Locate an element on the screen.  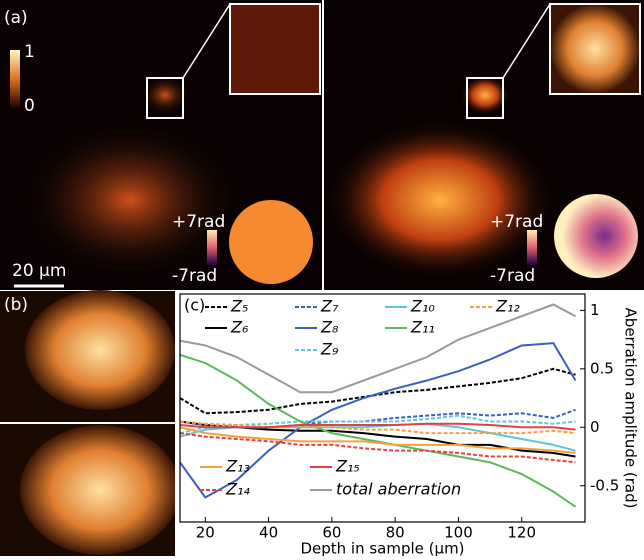
legend-label: Z₁₁ is located at coordinates (422, 327).